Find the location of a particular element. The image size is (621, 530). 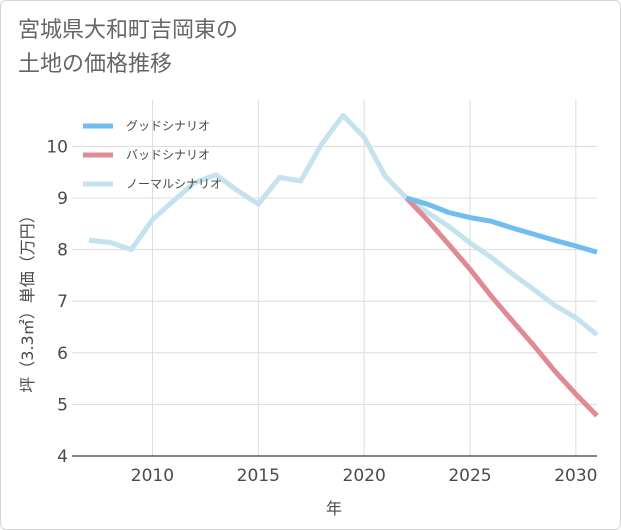

x-tick-label: 2010 is located at coordinates (152, 476).